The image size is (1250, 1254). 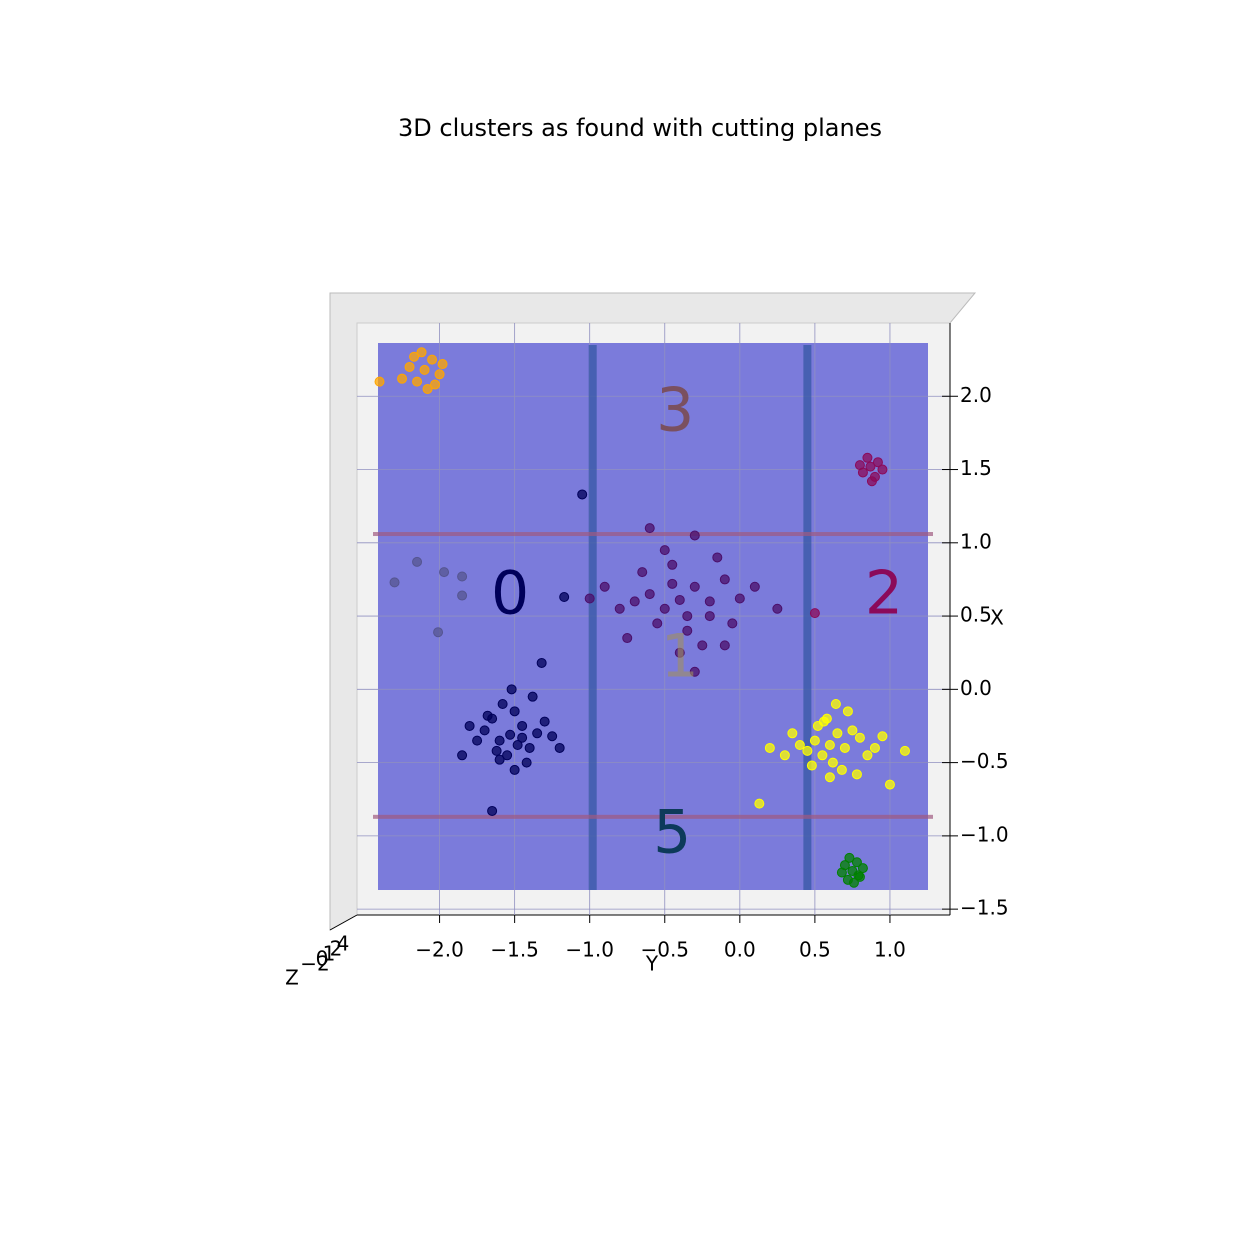 I want to click on x-tick-label: −2.0, so click(x=439, y=950).